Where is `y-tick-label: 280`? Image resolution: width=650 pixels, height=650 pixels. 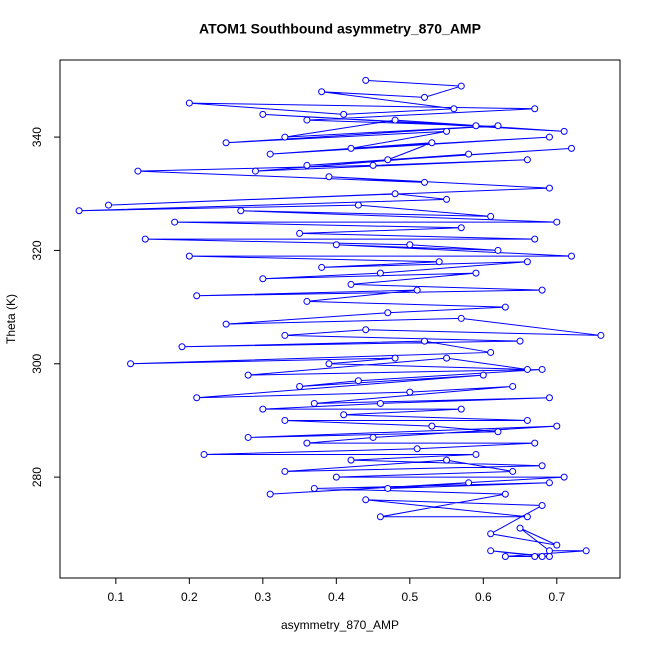 y-tick-label: 280 is located at coordinates (37, 477).